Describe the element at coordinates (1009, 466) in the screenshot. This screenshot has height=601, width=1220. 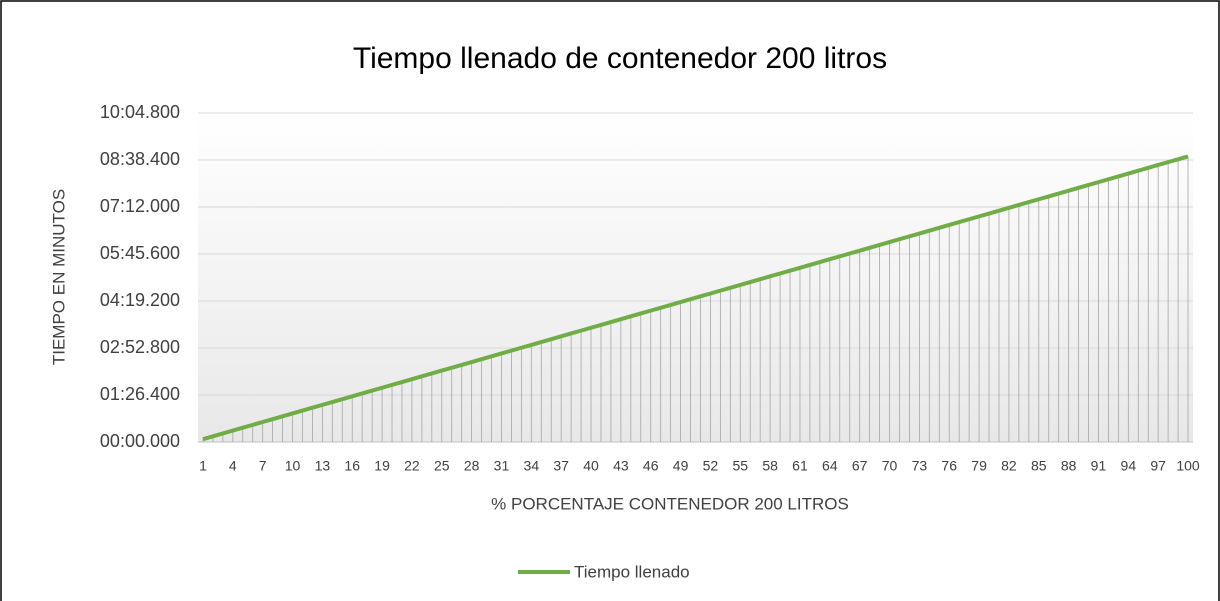
I see `x-tick-label: 82` at that location.